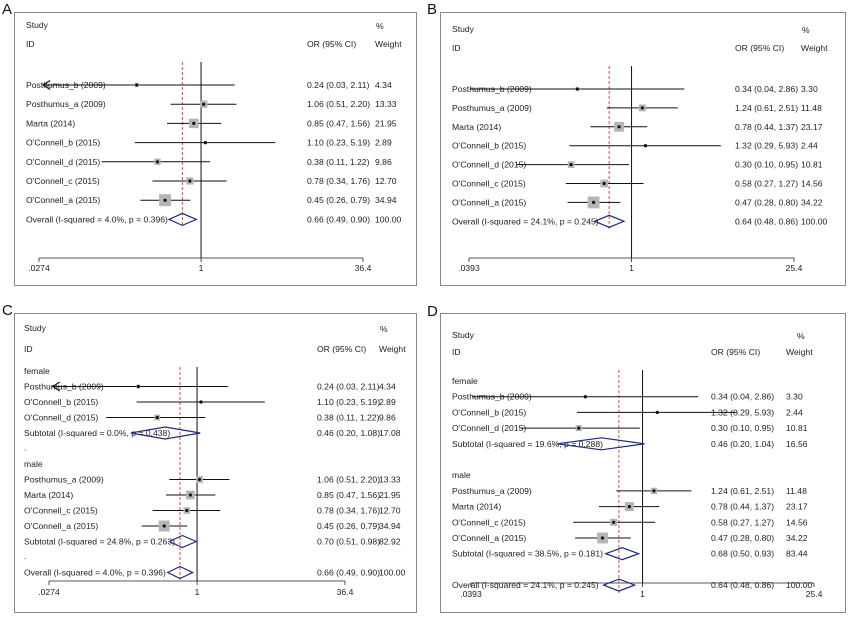 The width and height of the screenshot is (850, 618). Describe the element at coordinates (390, 433) in the screenshot. I see `weight-value: 17.08` at that location.